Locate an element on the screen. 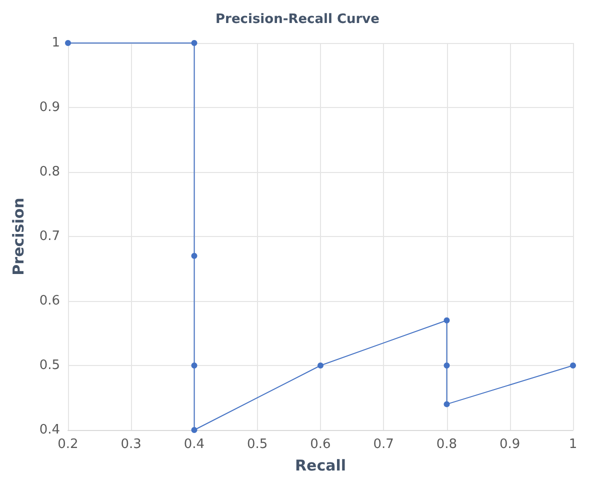  x-tick-label: 0.9 is located at coordinates (510, 444).